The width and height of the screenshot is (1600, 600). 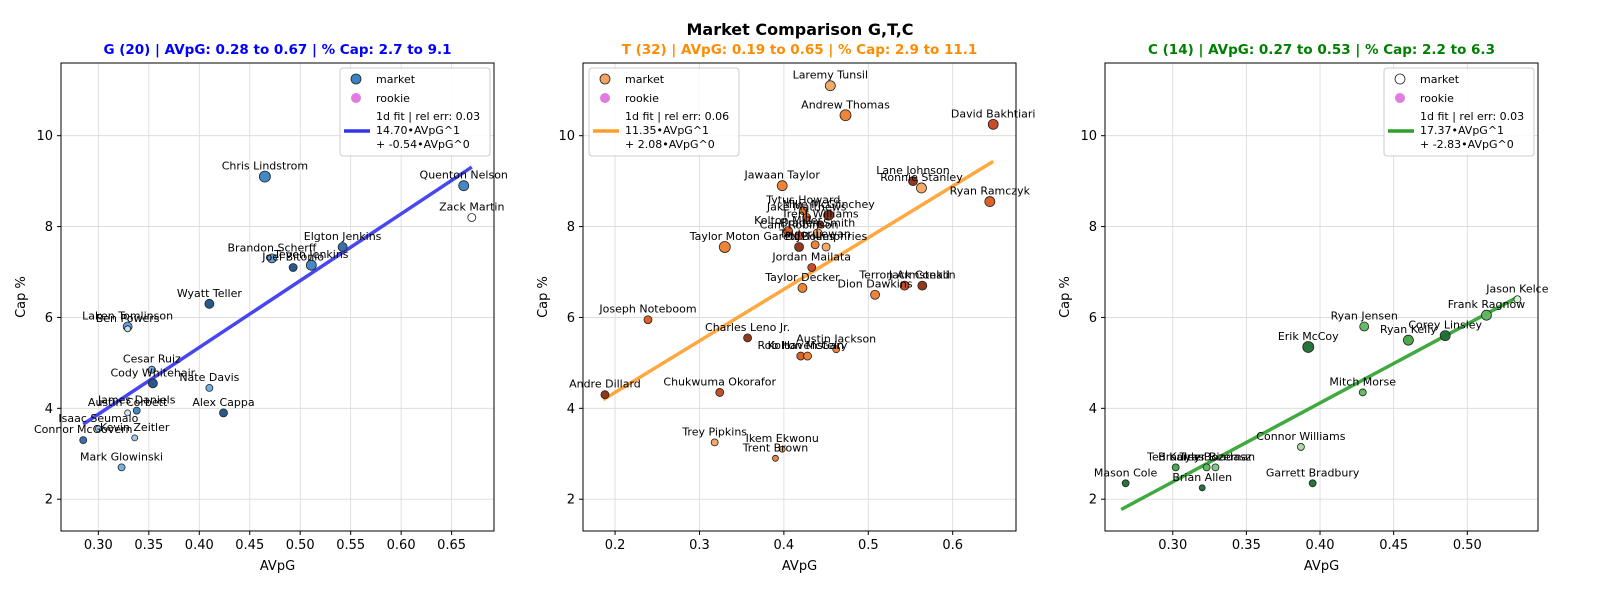 I want to click on point-label: Chris Lindstrom, so click(x=265, y=166).